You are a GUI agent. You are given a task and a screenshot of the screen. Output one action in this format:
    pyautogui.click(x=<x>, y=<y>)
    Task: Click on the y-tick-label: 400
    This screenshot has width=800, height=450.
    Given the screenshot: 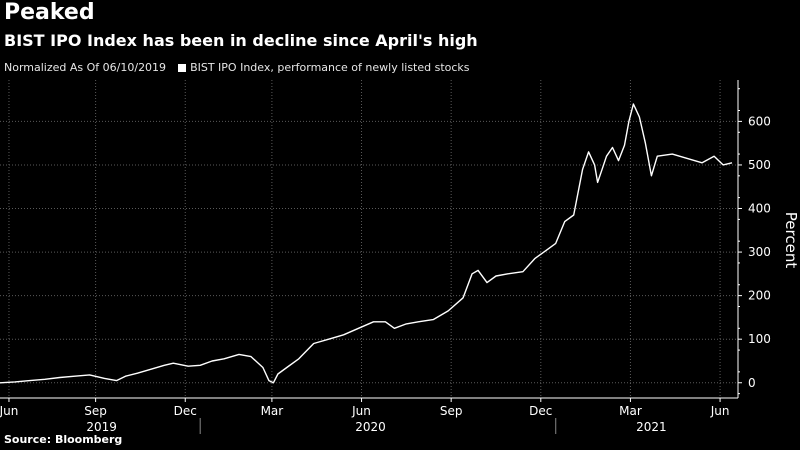 What is the action you would take?
    pyautogui.click(x=759, y=209)
    